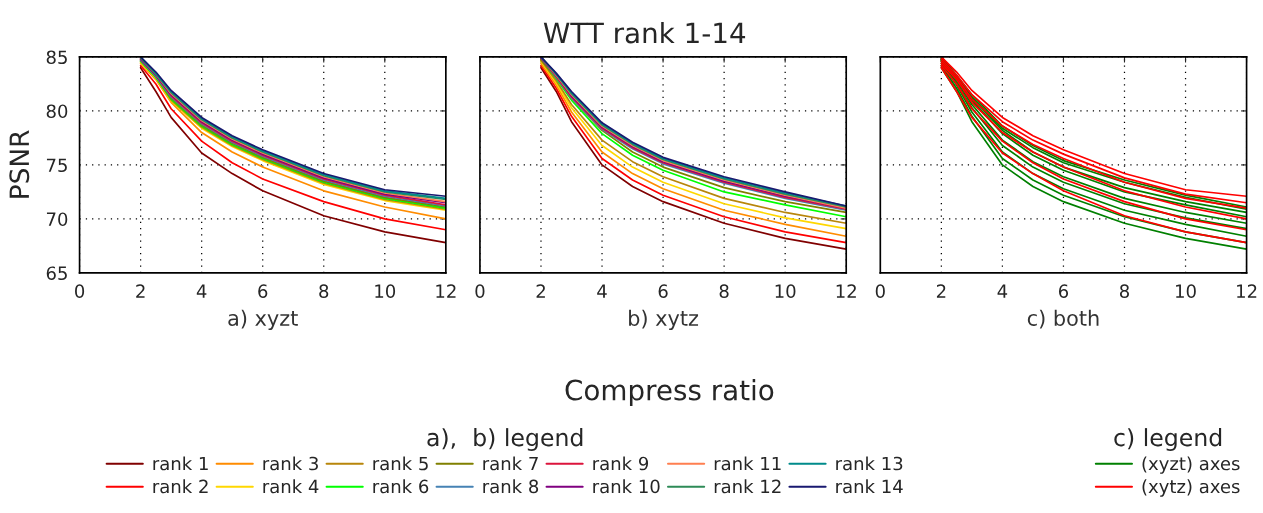 Image resolution: width=1263 pixels, height=513 pixels. What do you see at coordinates (400, 463) in the screenshot?
I see `legend-label: rank 5` at bounding box center [400, 463].